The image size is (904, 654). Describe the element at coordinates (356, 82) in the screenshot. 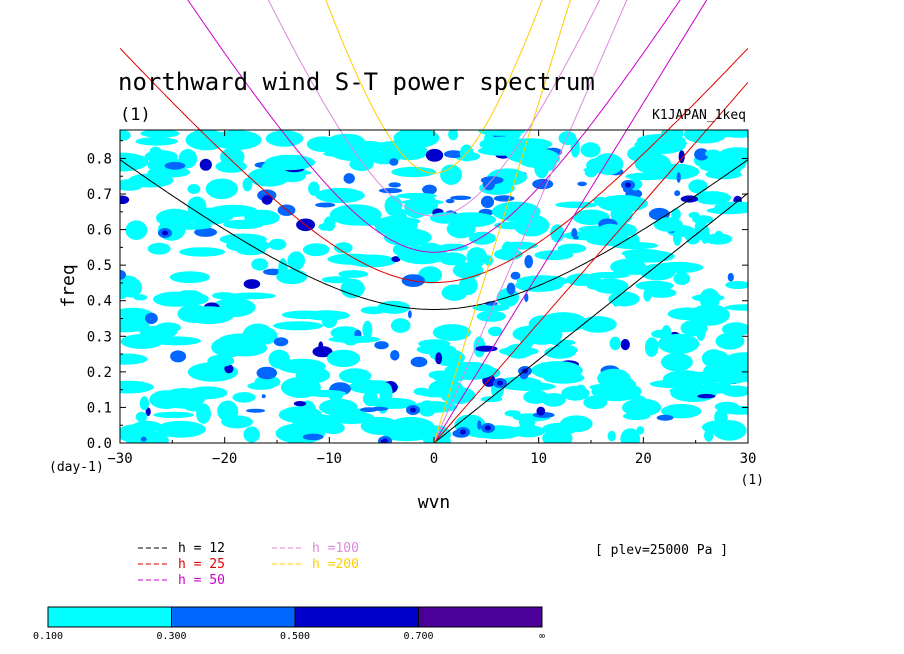

I see `chart-title: northward wind S-T power spectrum` at that location.